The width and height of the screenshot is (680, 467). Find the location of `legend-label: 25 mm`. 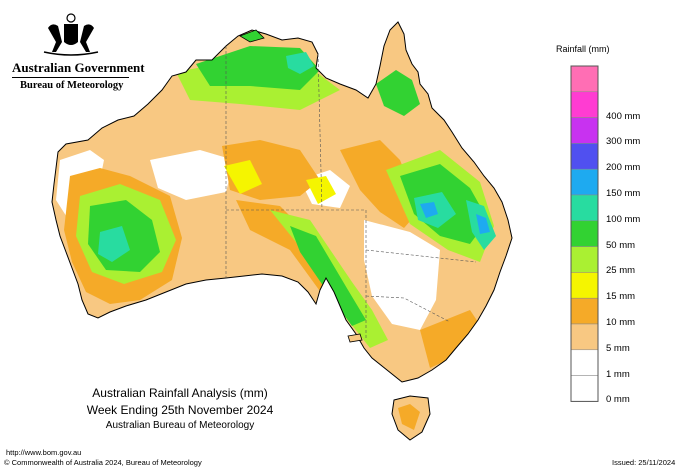

legend-label: 25 mm is located at coordinates (621, 271).